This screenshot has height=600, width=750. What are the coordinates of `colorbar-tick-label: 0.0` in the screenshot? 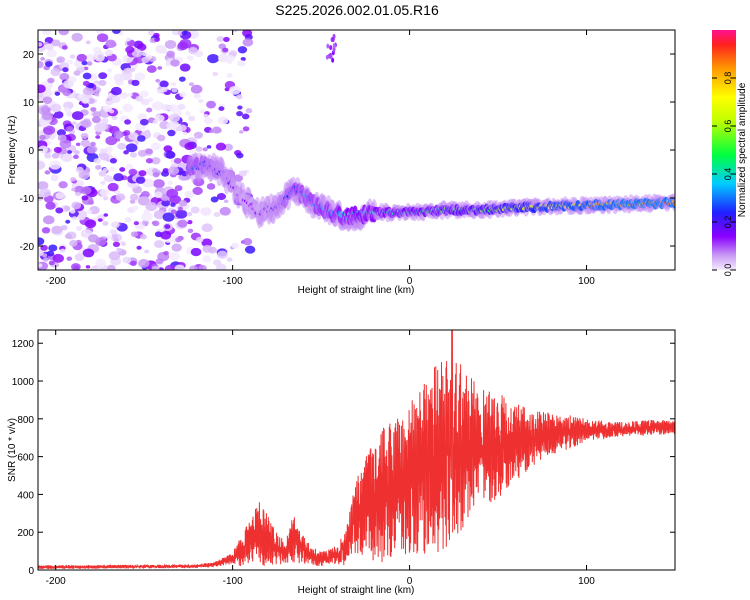 It's located at (728, 270).